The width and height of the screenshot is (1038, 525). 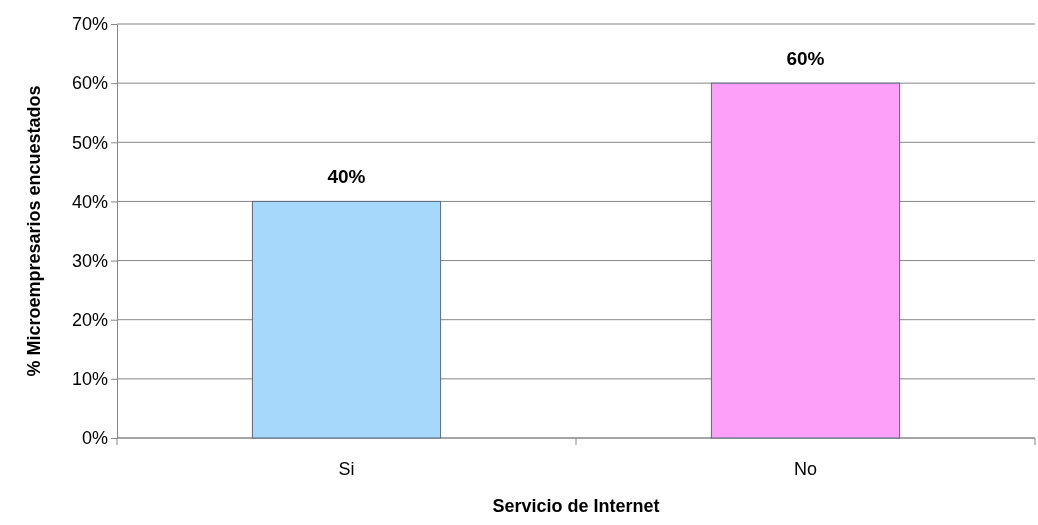 I want to click on y-tick-label: 10%, so click(x=89, y=379).